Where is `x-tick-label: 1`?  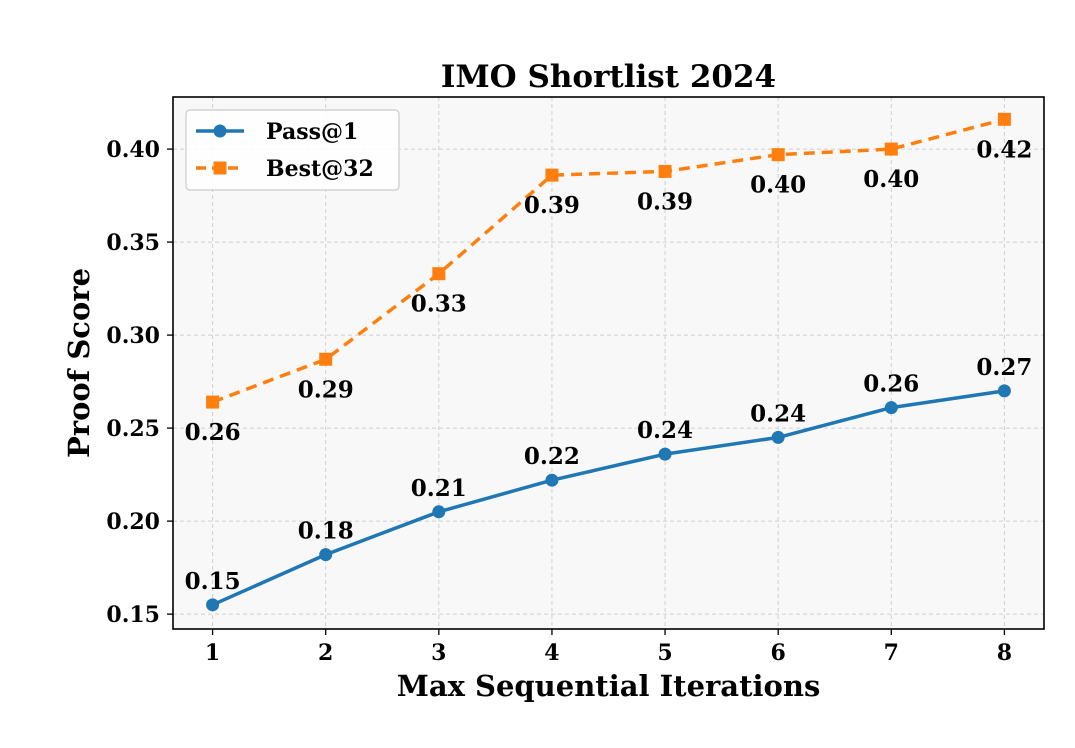
x-tick-label: 1 is located at coordinates (212, 653).